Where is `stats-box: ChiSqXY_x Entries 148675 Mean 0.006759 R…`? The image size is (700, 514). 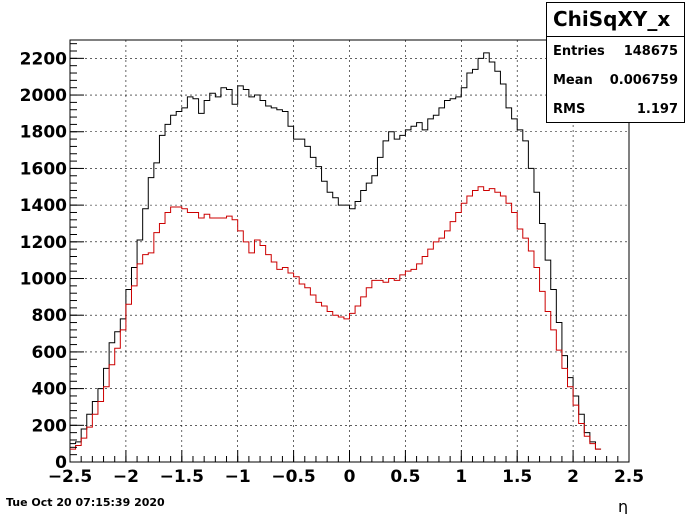 stats-box: ChiSqXY_x Entries 148675 Mean 0.006759 R… is located at coordinates (615, 62).